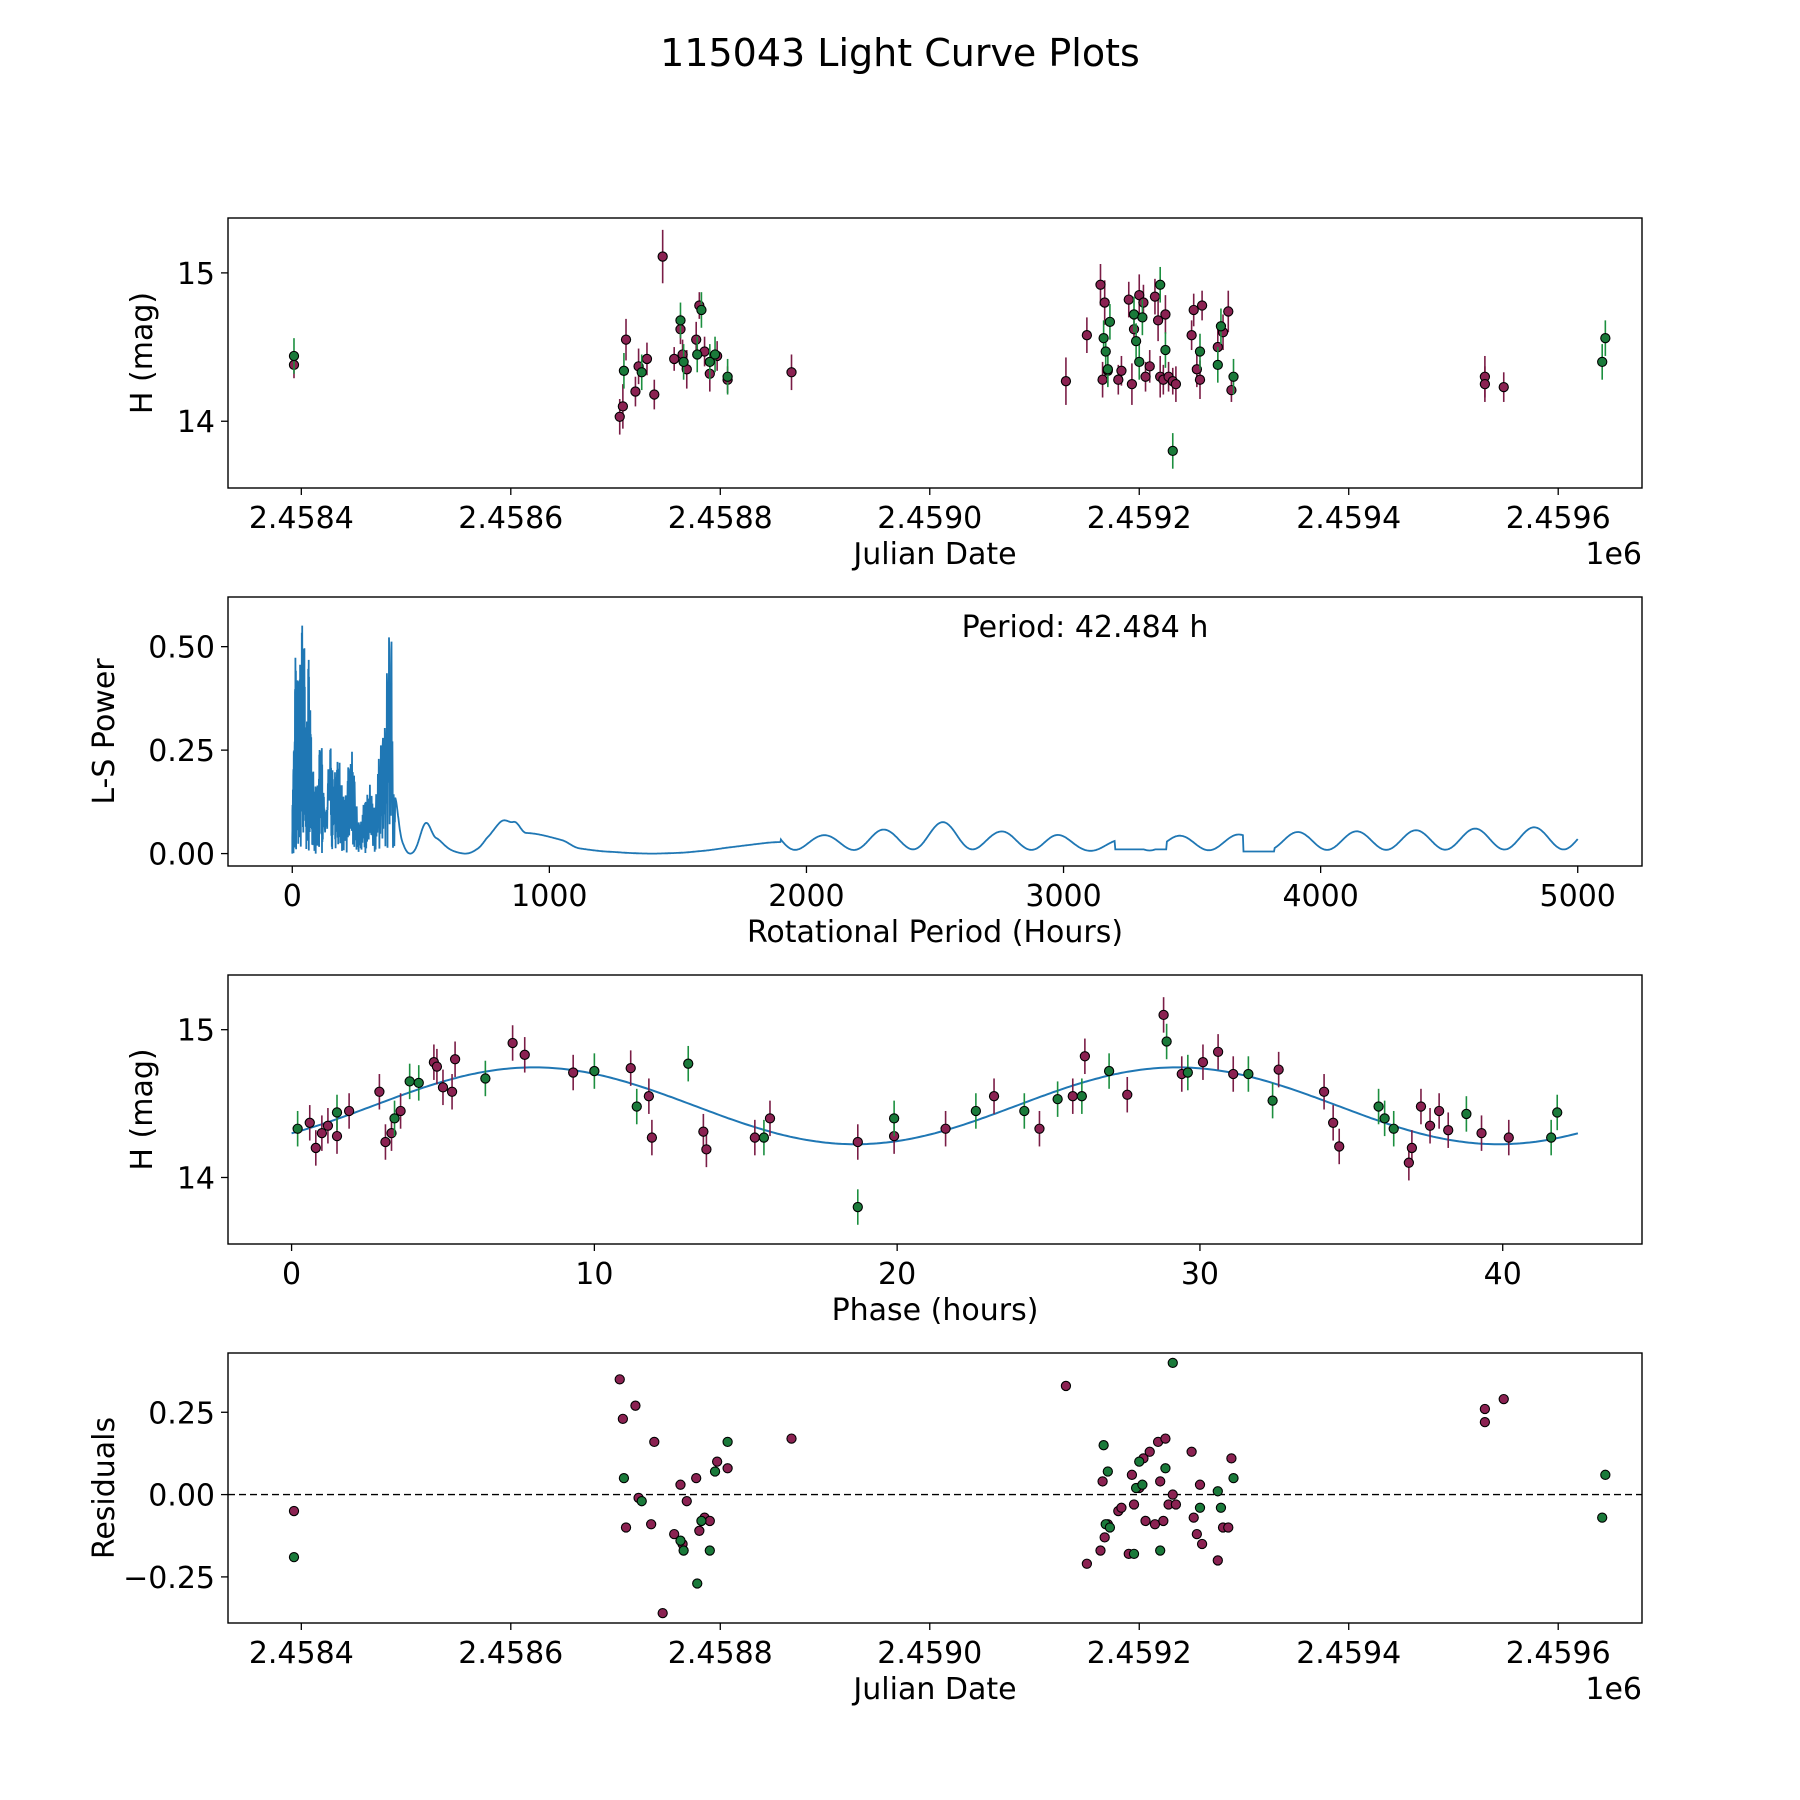 This screenshot has width=1800, height=1800. I want to click on x-tick-label: 2.4584, so click(301, 1653).